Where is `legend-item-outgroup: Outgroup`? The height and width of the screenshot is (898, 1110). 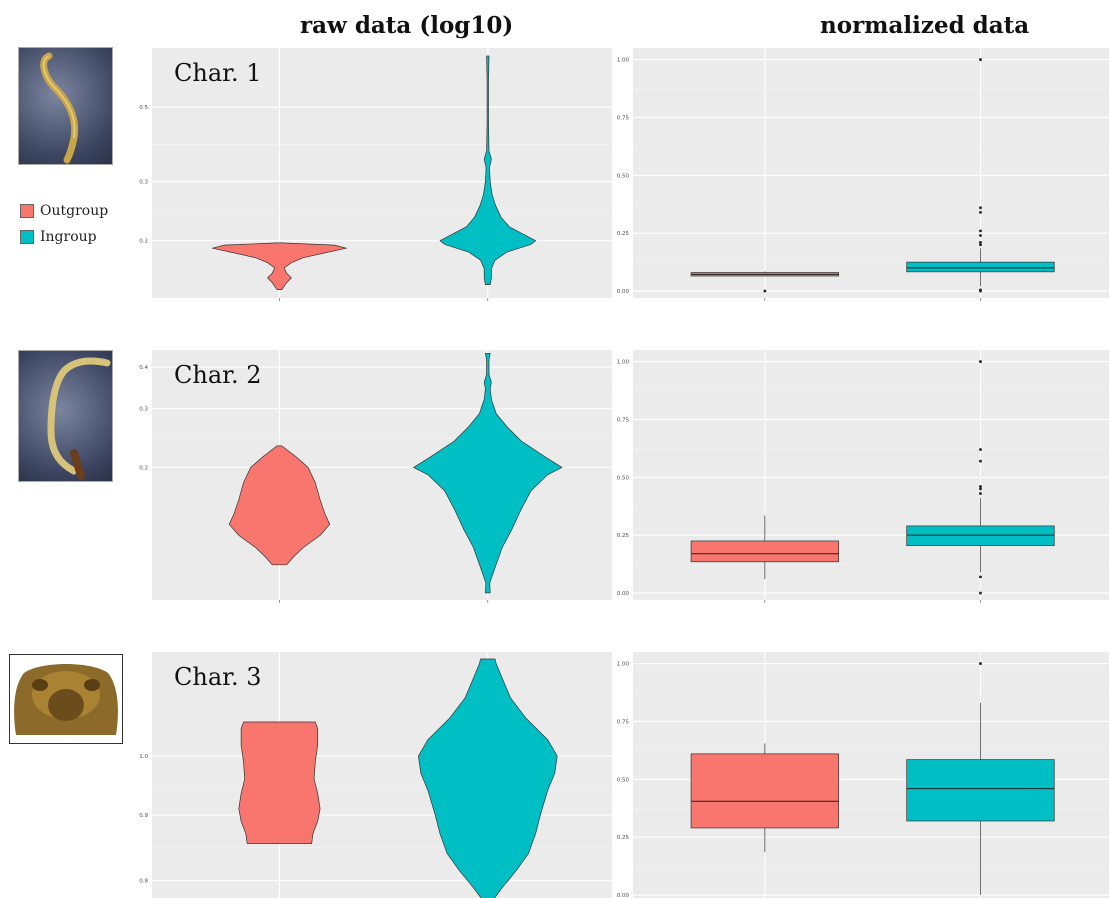
legend-item-outgroup: Outgroup is located at coordinates (64, 211).